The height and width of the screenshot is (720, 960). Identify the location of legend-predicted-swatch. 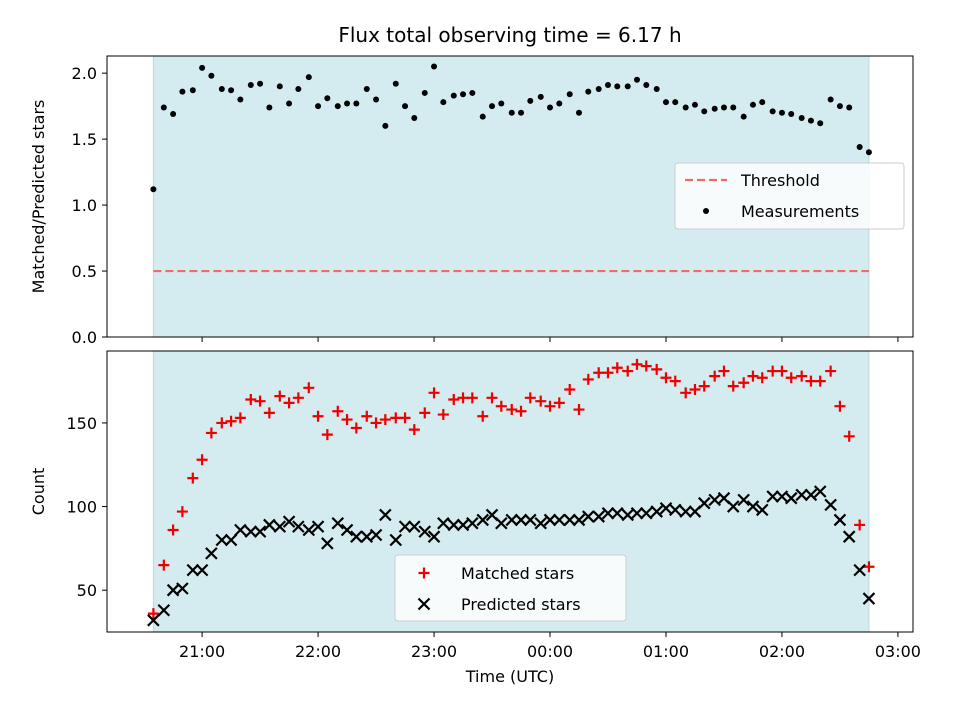
(424, 604).